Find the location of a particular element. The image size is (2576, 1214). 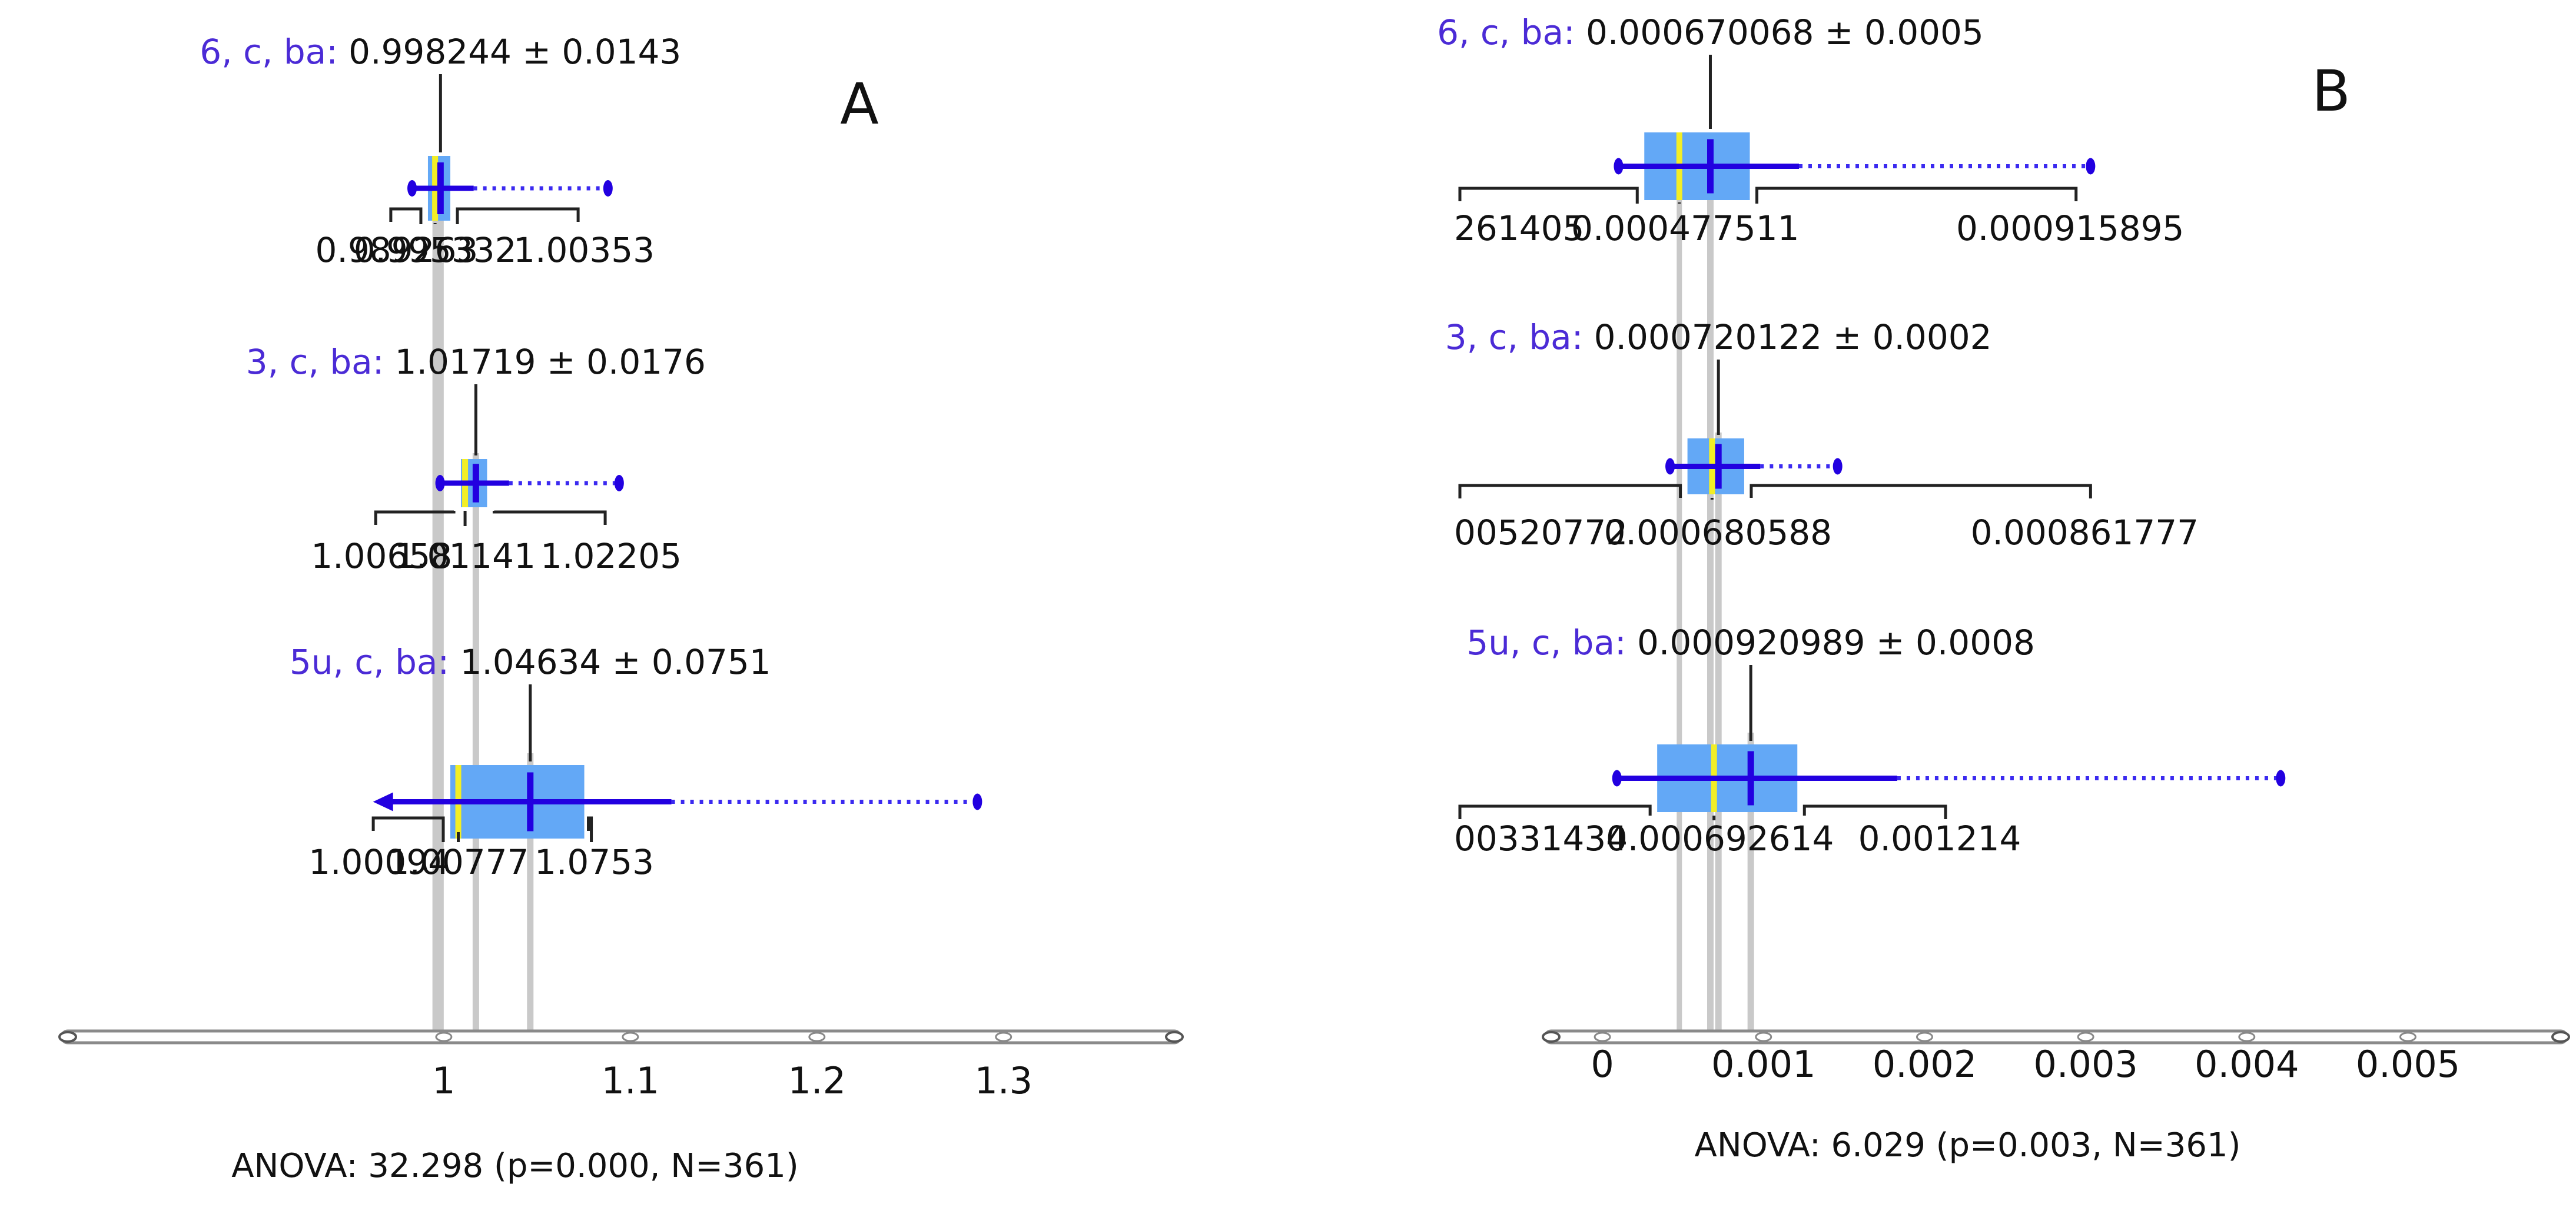

bracket-label: 00331434 is located at coordinates (1541, 839).